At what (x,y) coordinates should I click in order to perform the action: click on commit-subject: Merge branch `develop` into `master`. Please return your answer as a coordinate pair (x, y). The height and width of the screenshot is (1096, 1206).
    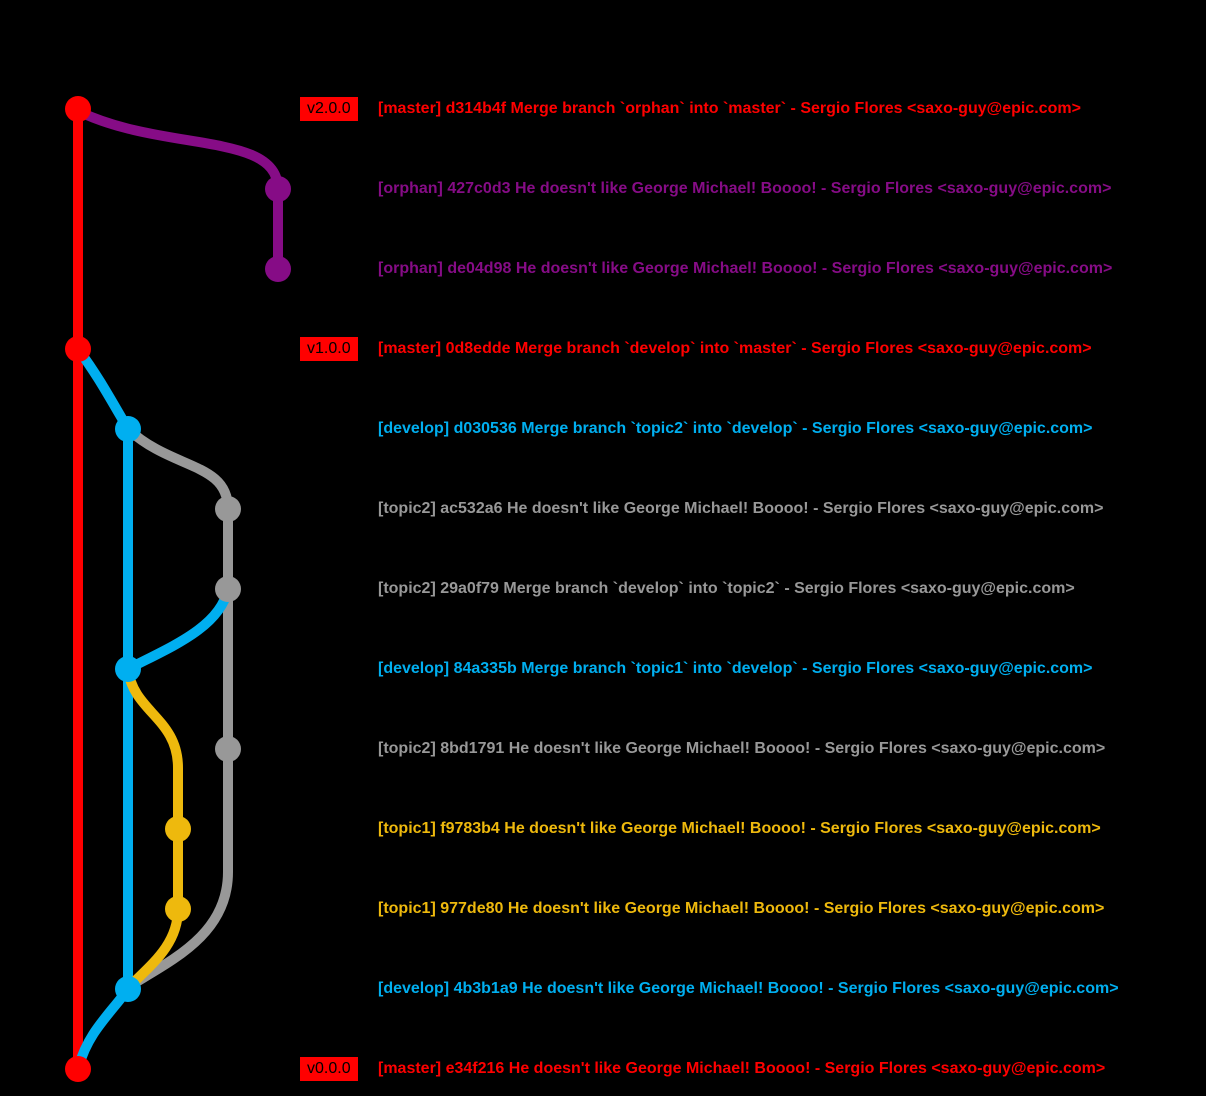
    Looking at the image, I should click on (655, 348).